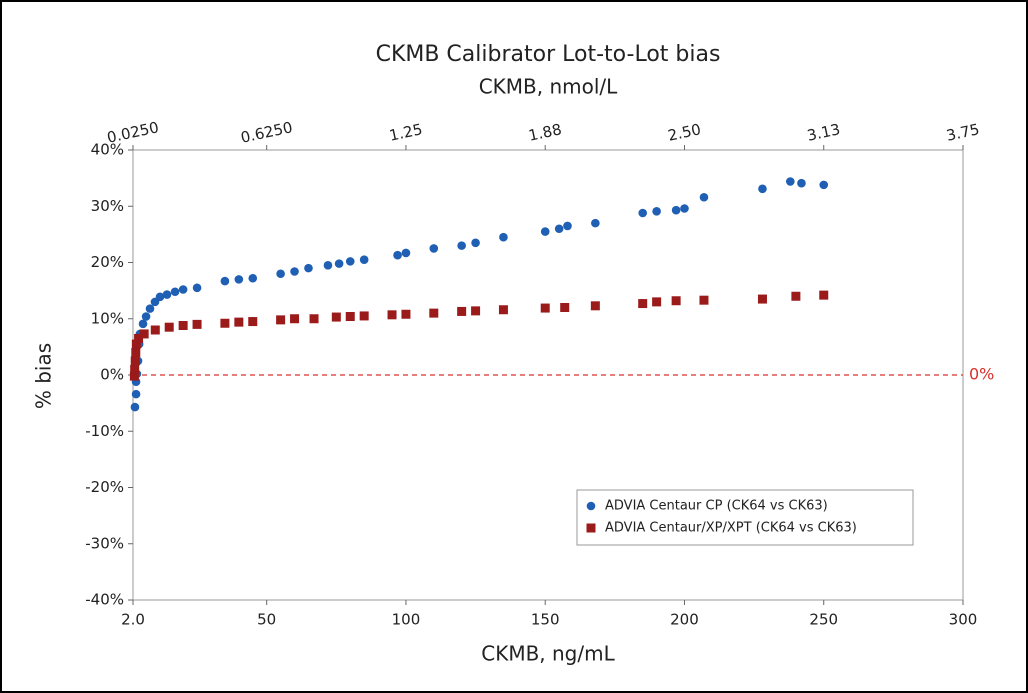  Describe the element at coordinates (545, 620) in the screenshot. I see `x-tick-label: 150` at that location.